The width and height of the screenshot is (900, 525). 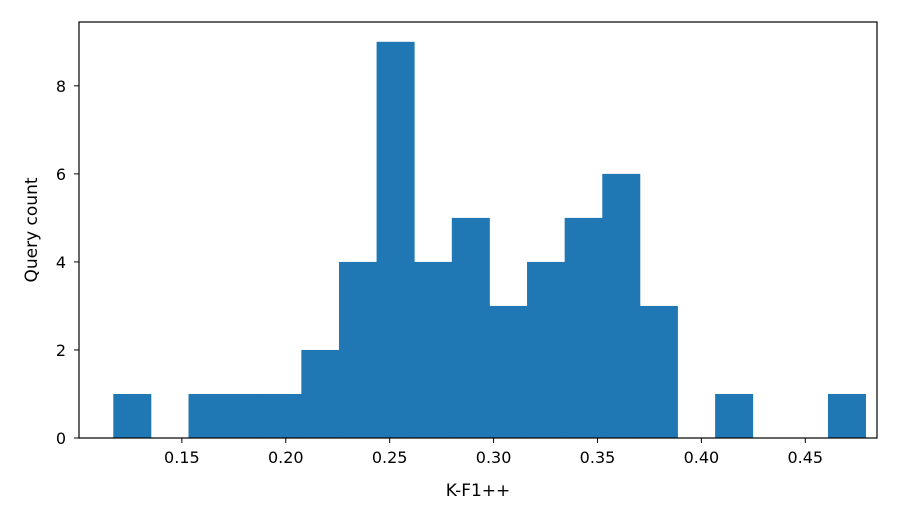 I want to click on x-axis-ticks: 0.15 0.20 0.25 0.30 0.35 0.40 0.45, so click(x=493, y=452).